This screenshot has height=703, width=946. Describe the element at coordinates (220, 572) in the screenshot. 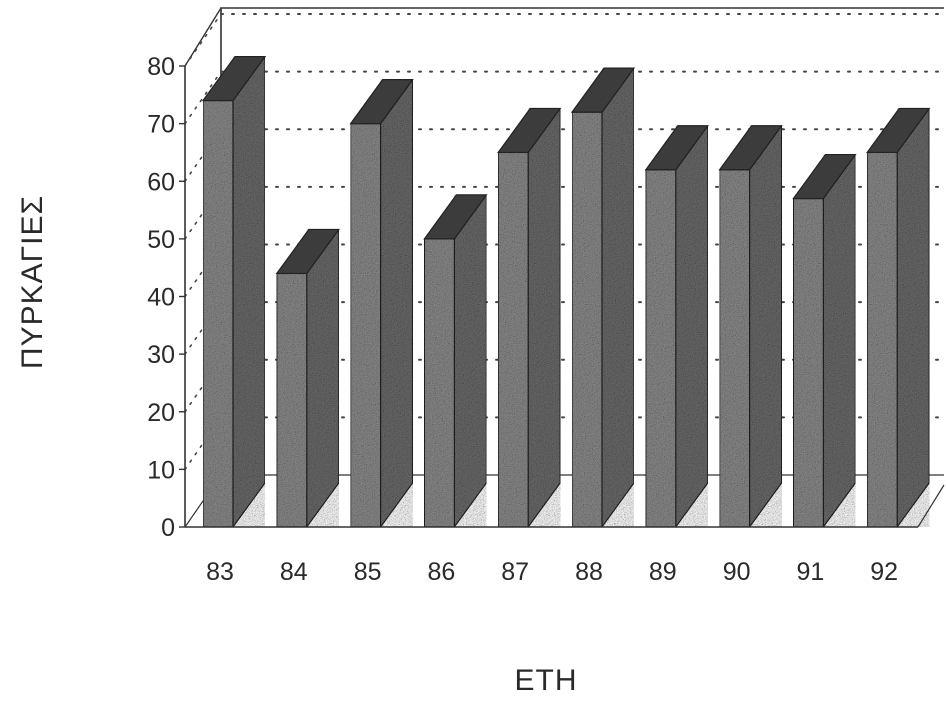

I see `x-tick-label: 83` at that location.